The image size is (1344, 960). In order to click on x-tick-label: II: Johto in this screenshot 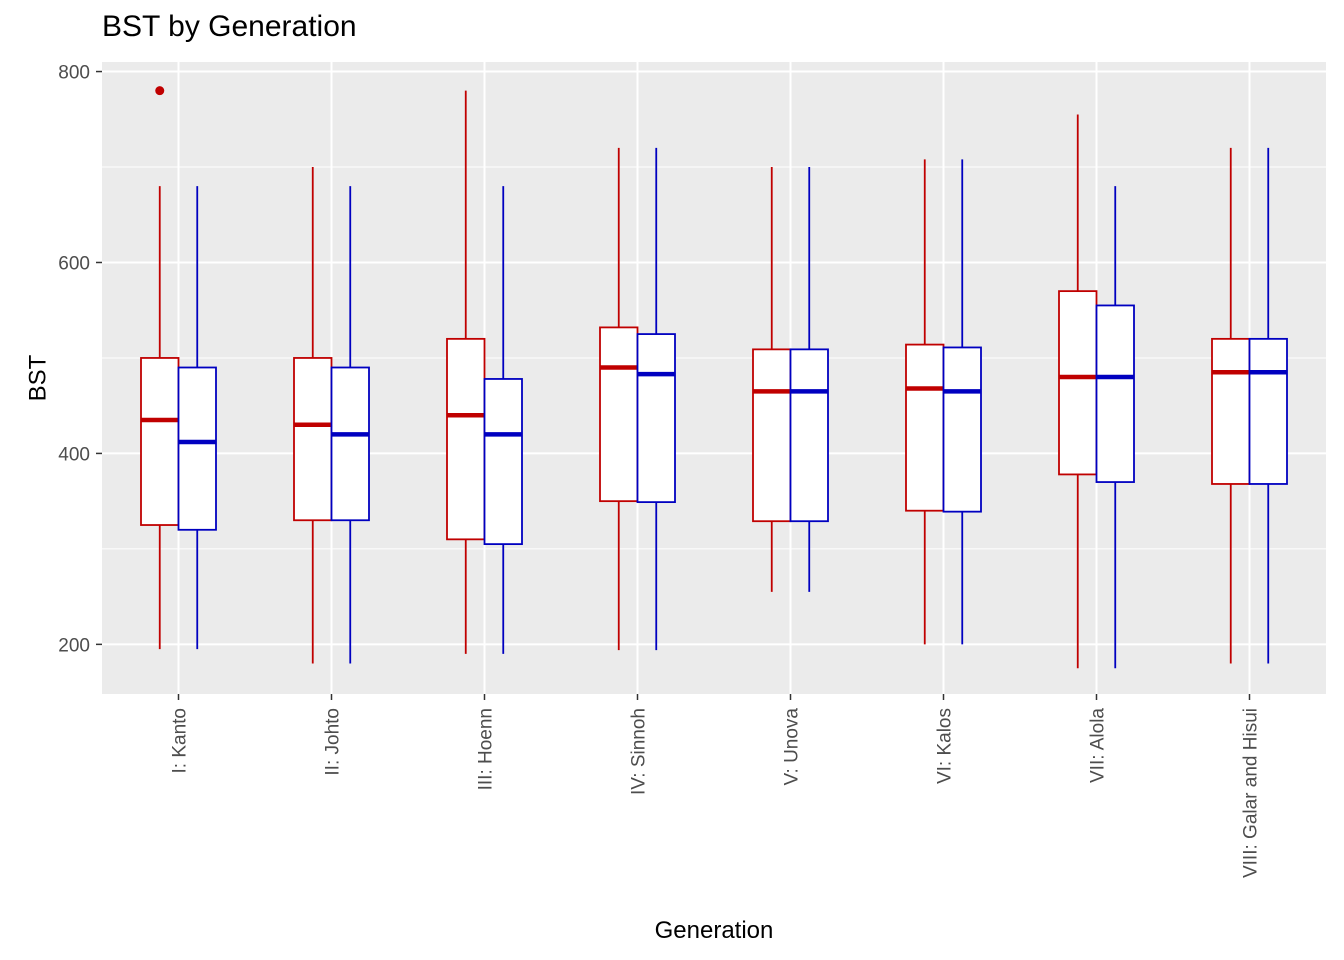, I will do `click(333, 742)`.